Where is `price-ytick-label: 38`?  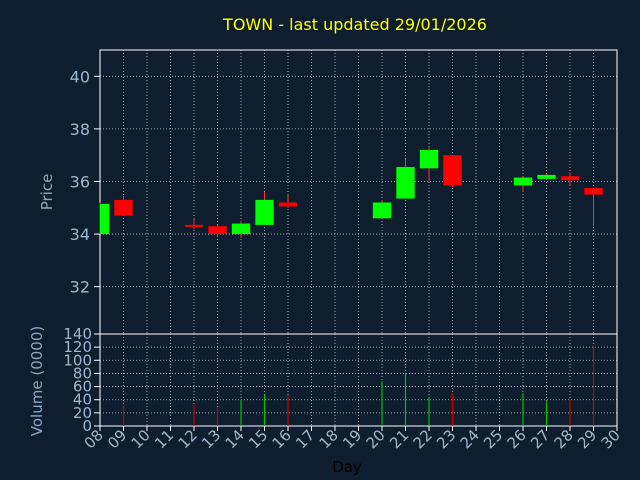 price-ytick-label: 38 is located at coordinates (80, 129).